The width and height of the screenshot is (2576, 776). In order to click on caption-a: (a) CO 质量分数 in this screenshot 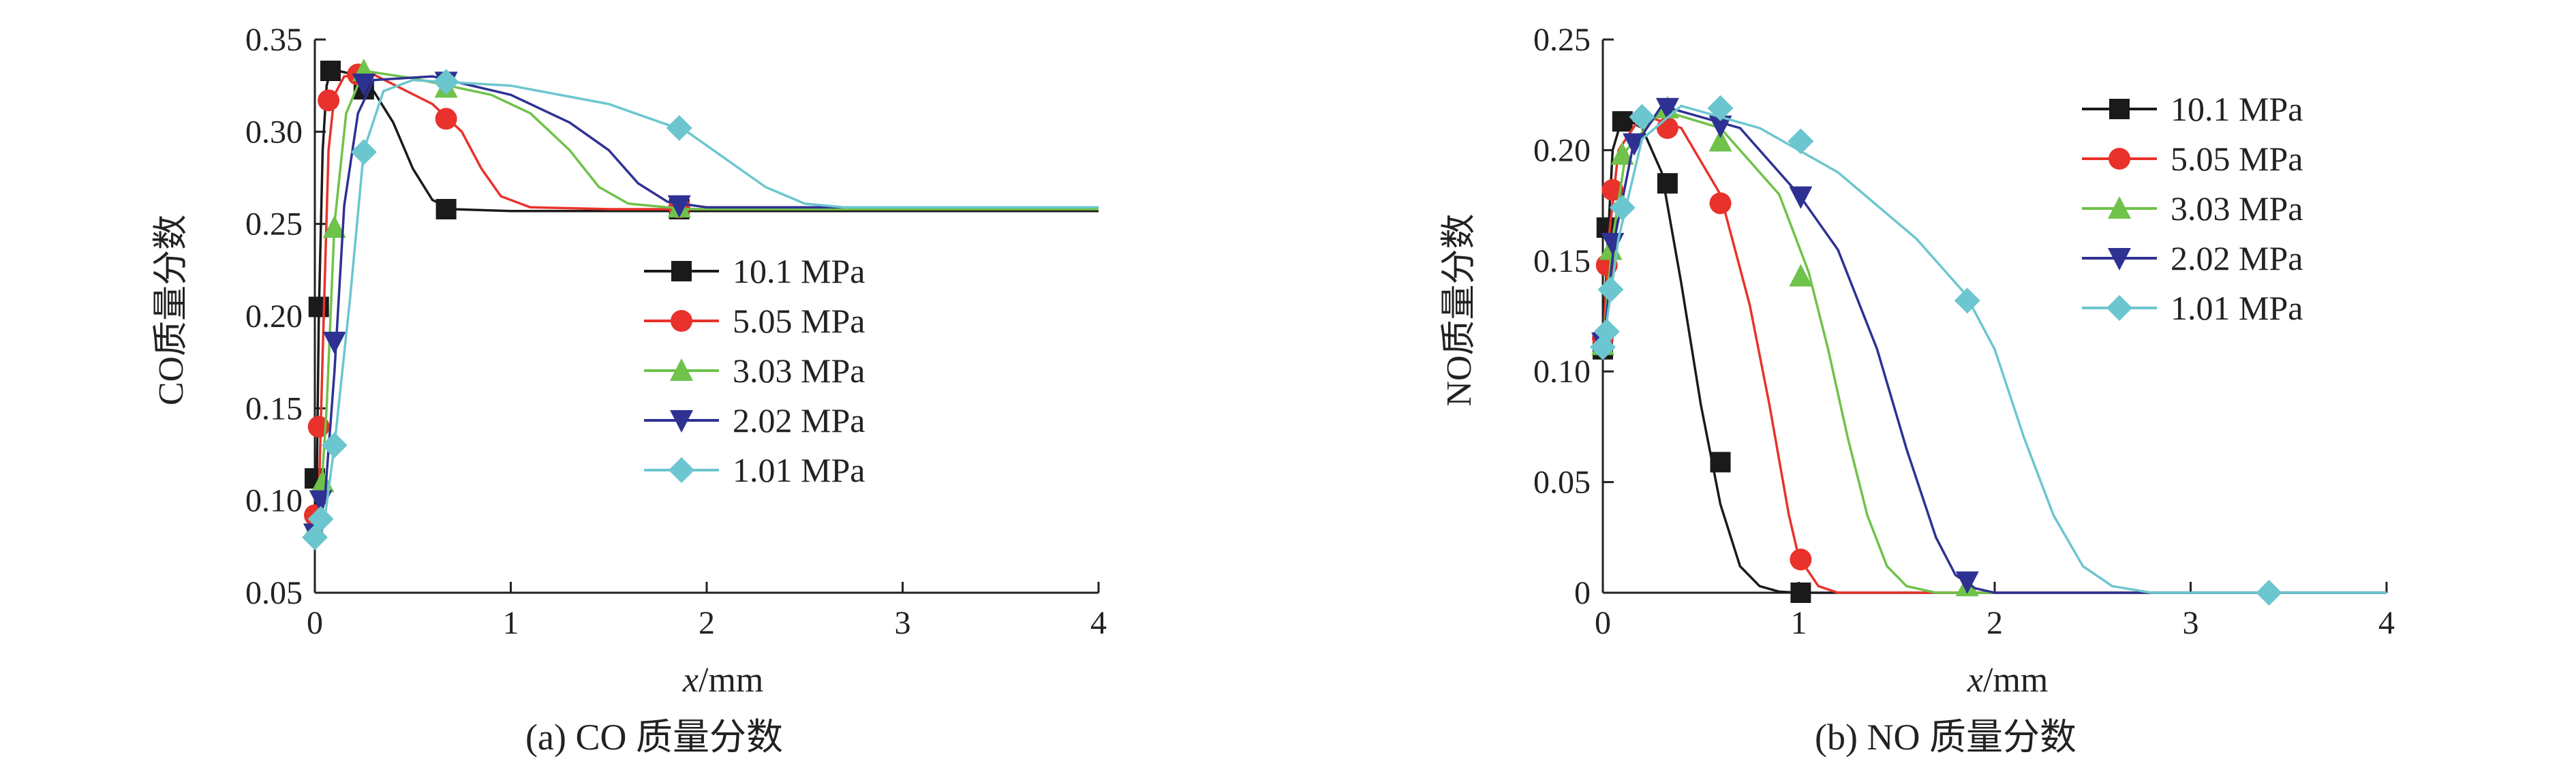, I will do `click(654, 737)`.